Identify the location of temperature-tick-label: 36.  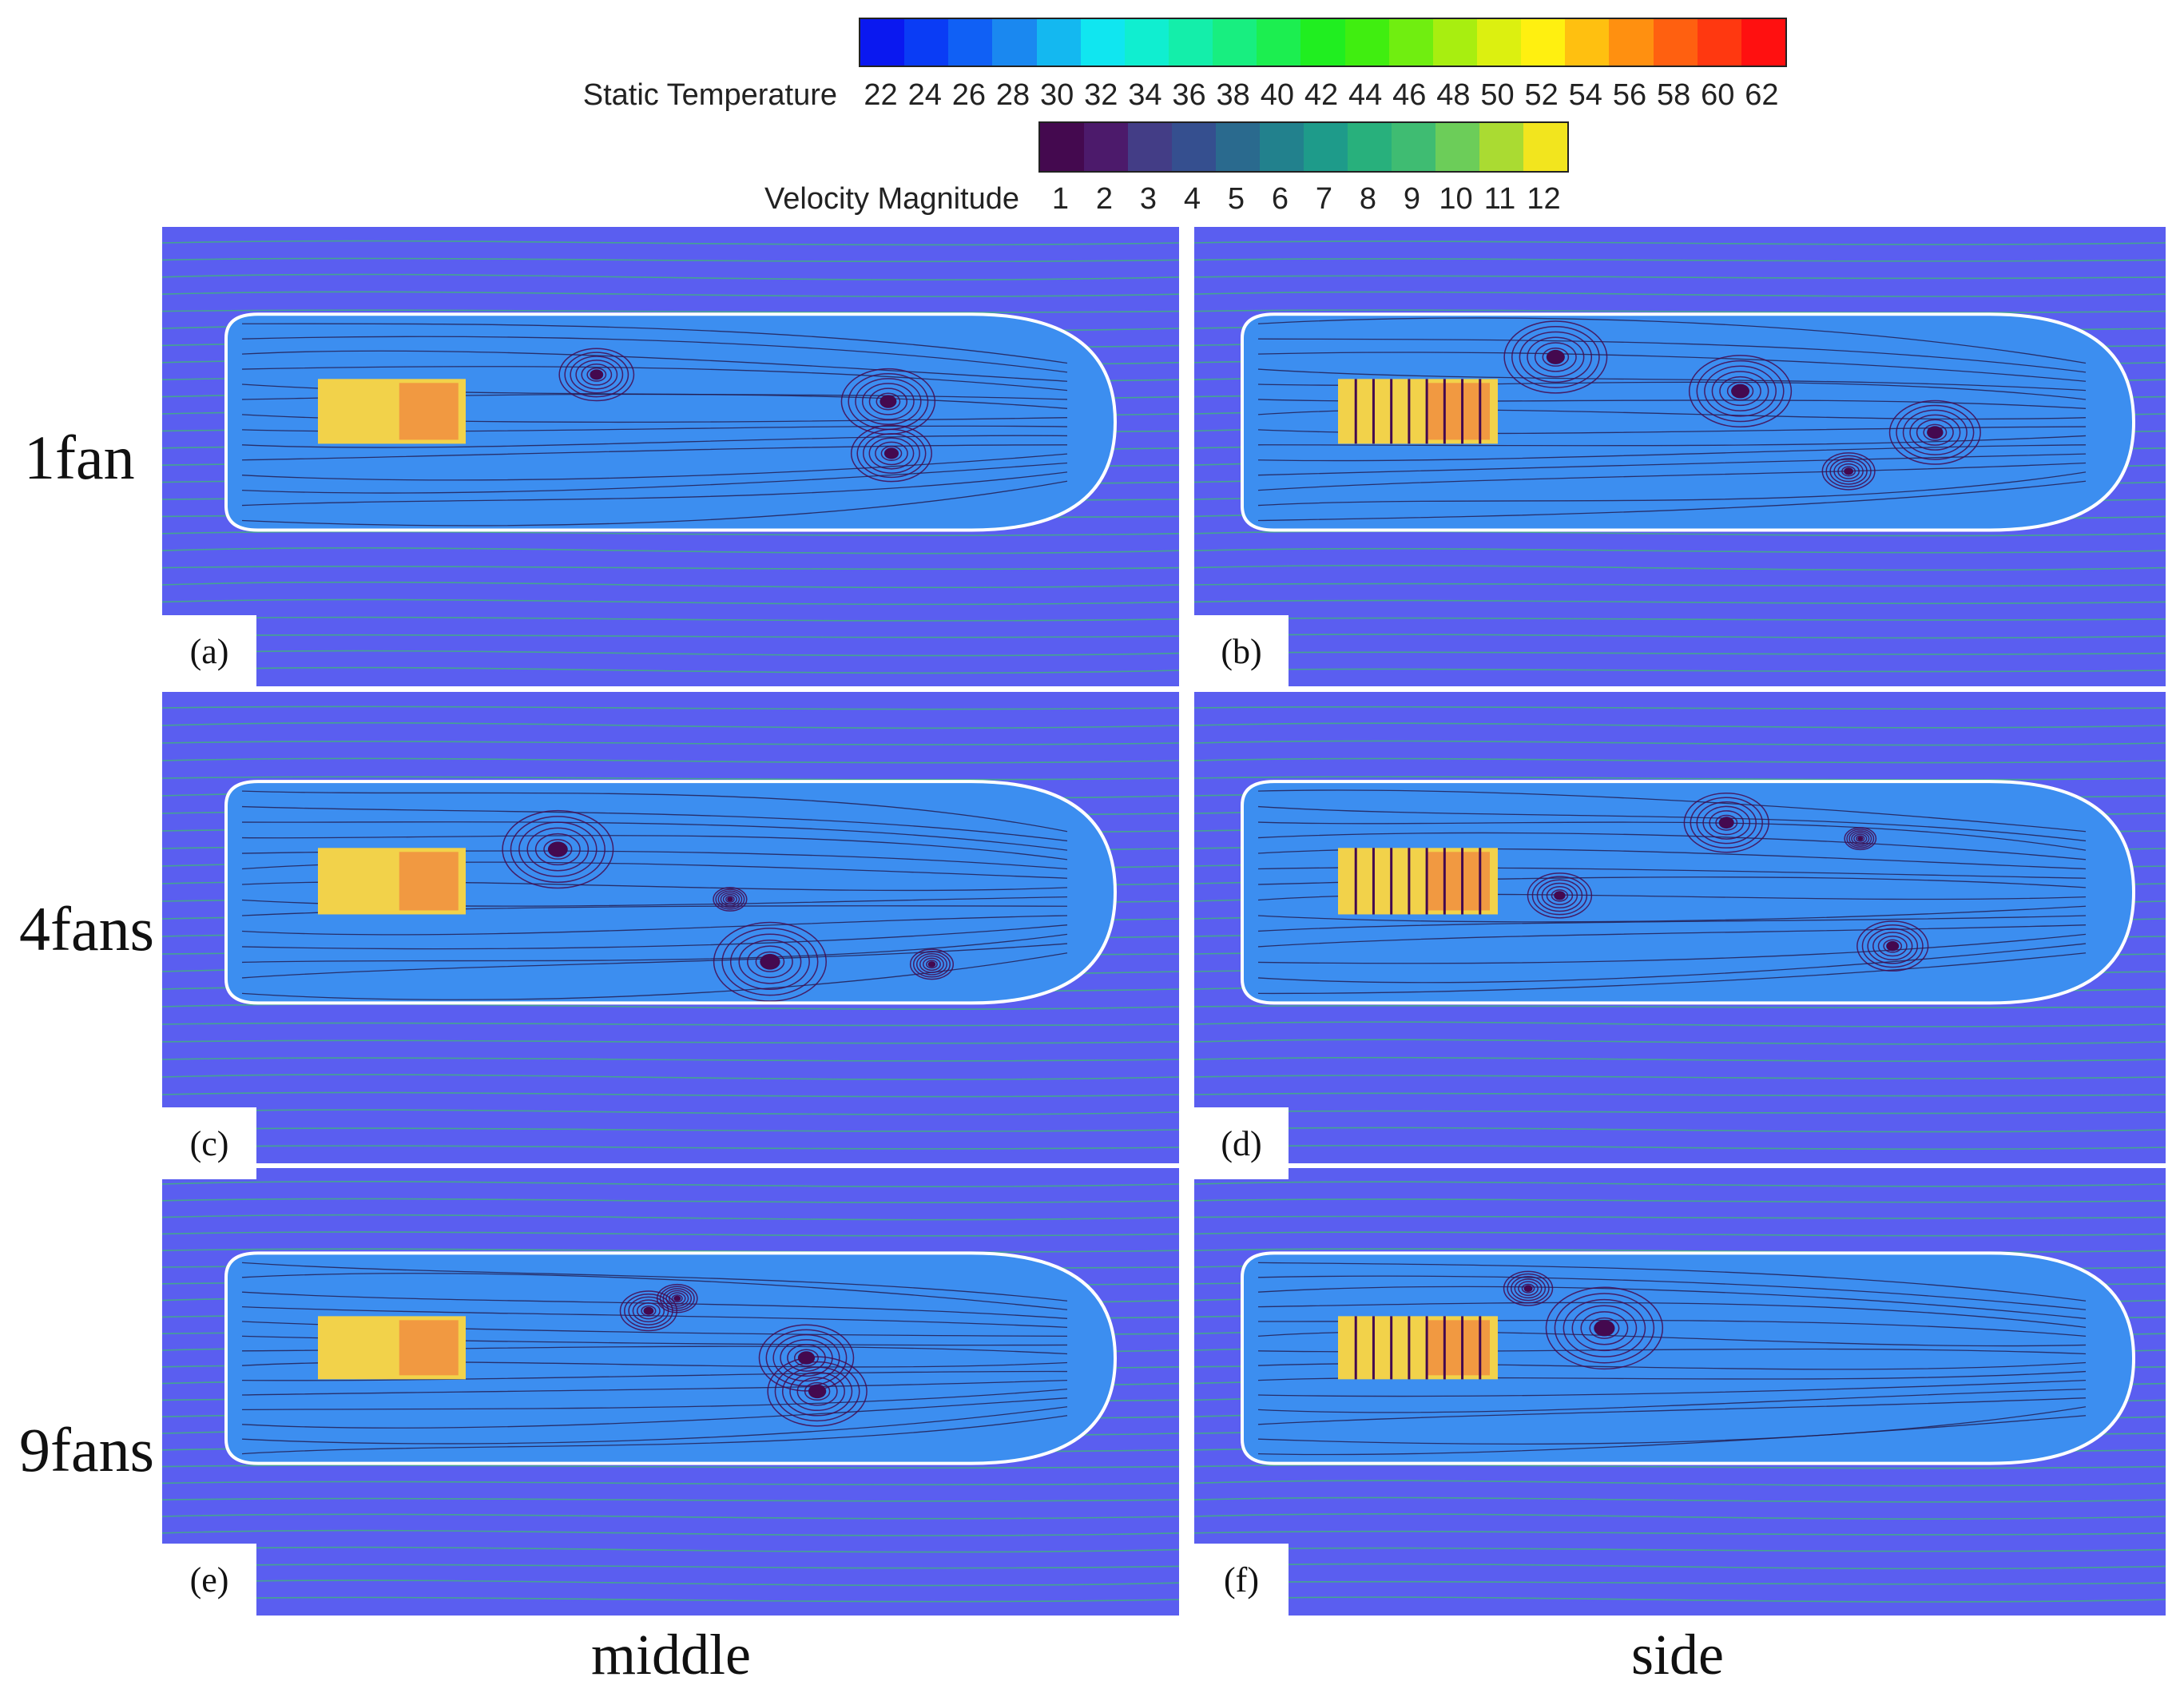
(1189, 95).